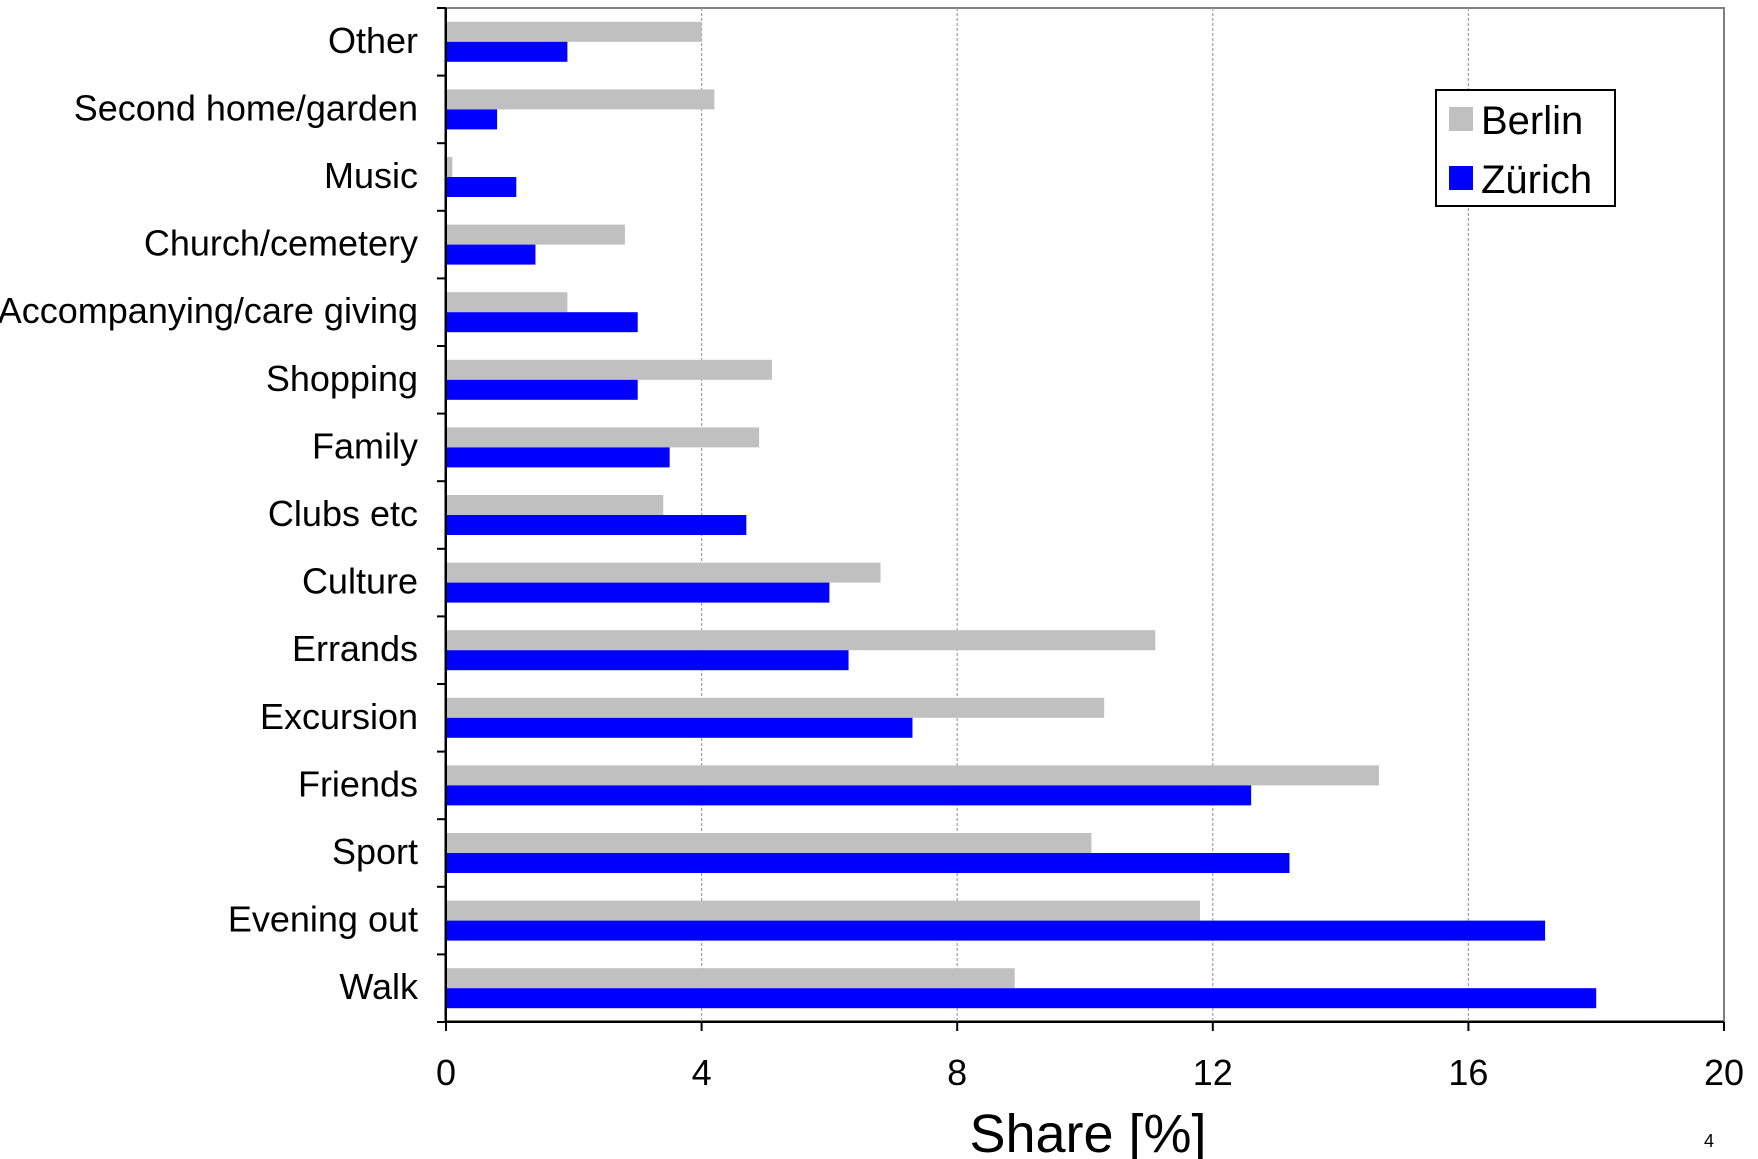 Image resolution: width=1758 pixels, height=1159 pixels. What do you see at coordinates (441, 515) in the screenshot?
I see `y-ticks` at bounding box center [441, 515].